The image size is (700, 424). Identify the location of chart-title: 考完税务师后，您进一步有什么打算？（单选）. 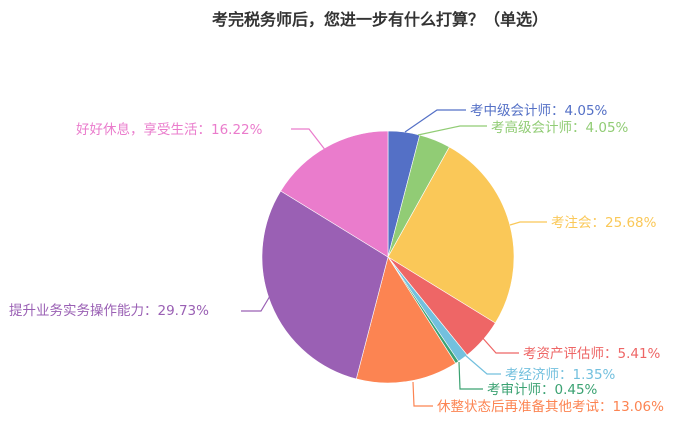
(379, 19).